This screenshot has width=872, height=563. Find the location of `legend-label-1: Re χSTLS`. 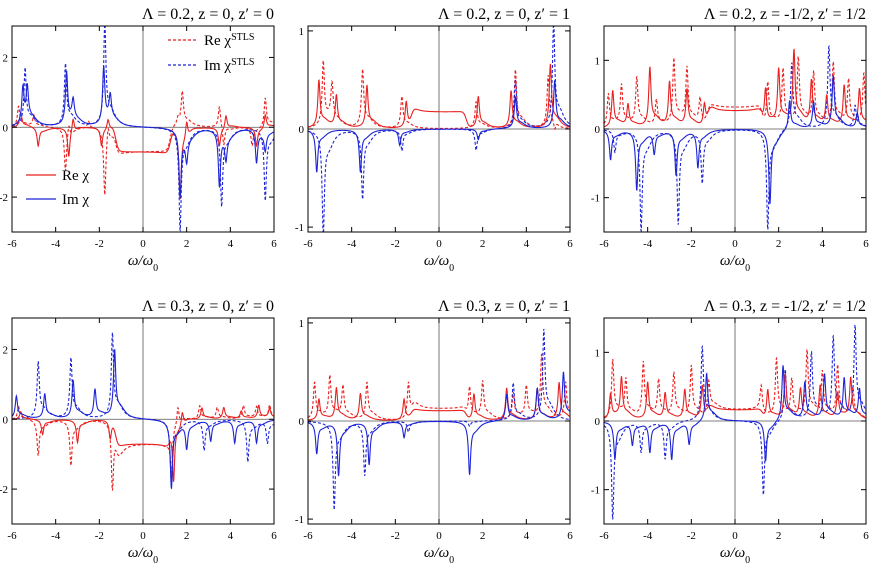

legend-label-1: Re χSTLS is located at coordinates (229, 41).